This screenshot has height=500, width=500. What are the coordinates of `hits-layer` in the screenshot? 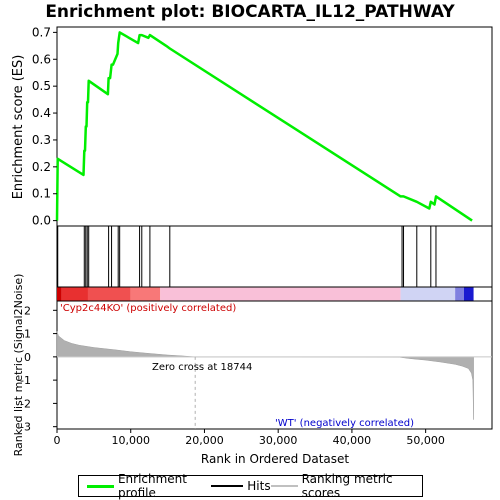 It's located at (247, 256).